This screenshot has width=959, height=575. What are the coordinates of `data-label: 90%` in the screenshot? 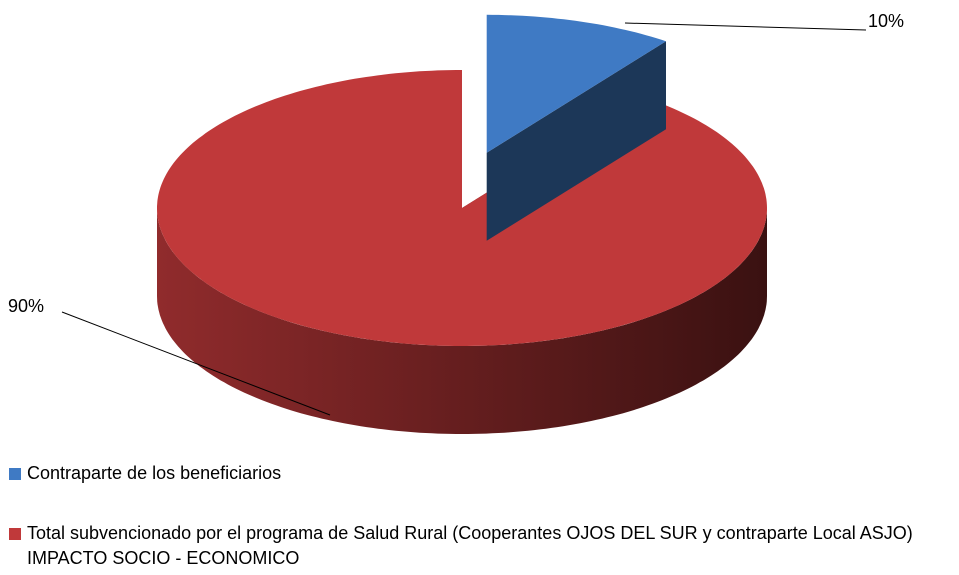 It's located at (26, 306).